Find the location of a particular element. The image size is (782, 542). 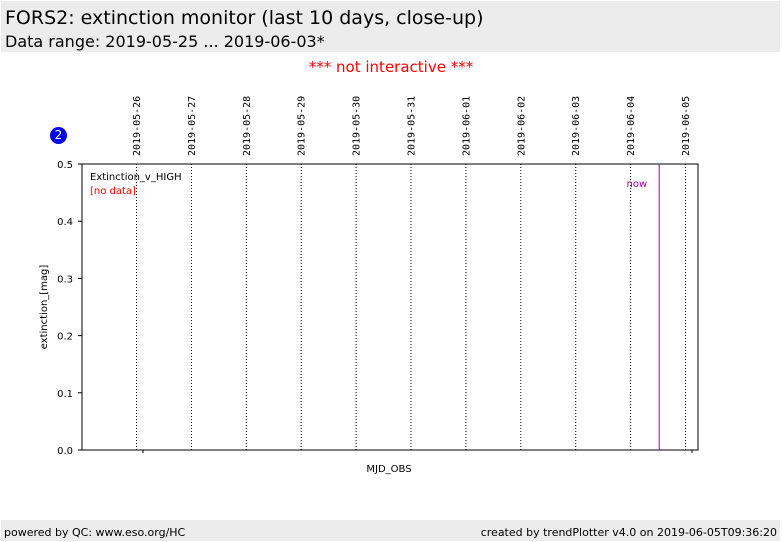

y-axis-label: extinction_[mag] is located at coordinates (44, 307).